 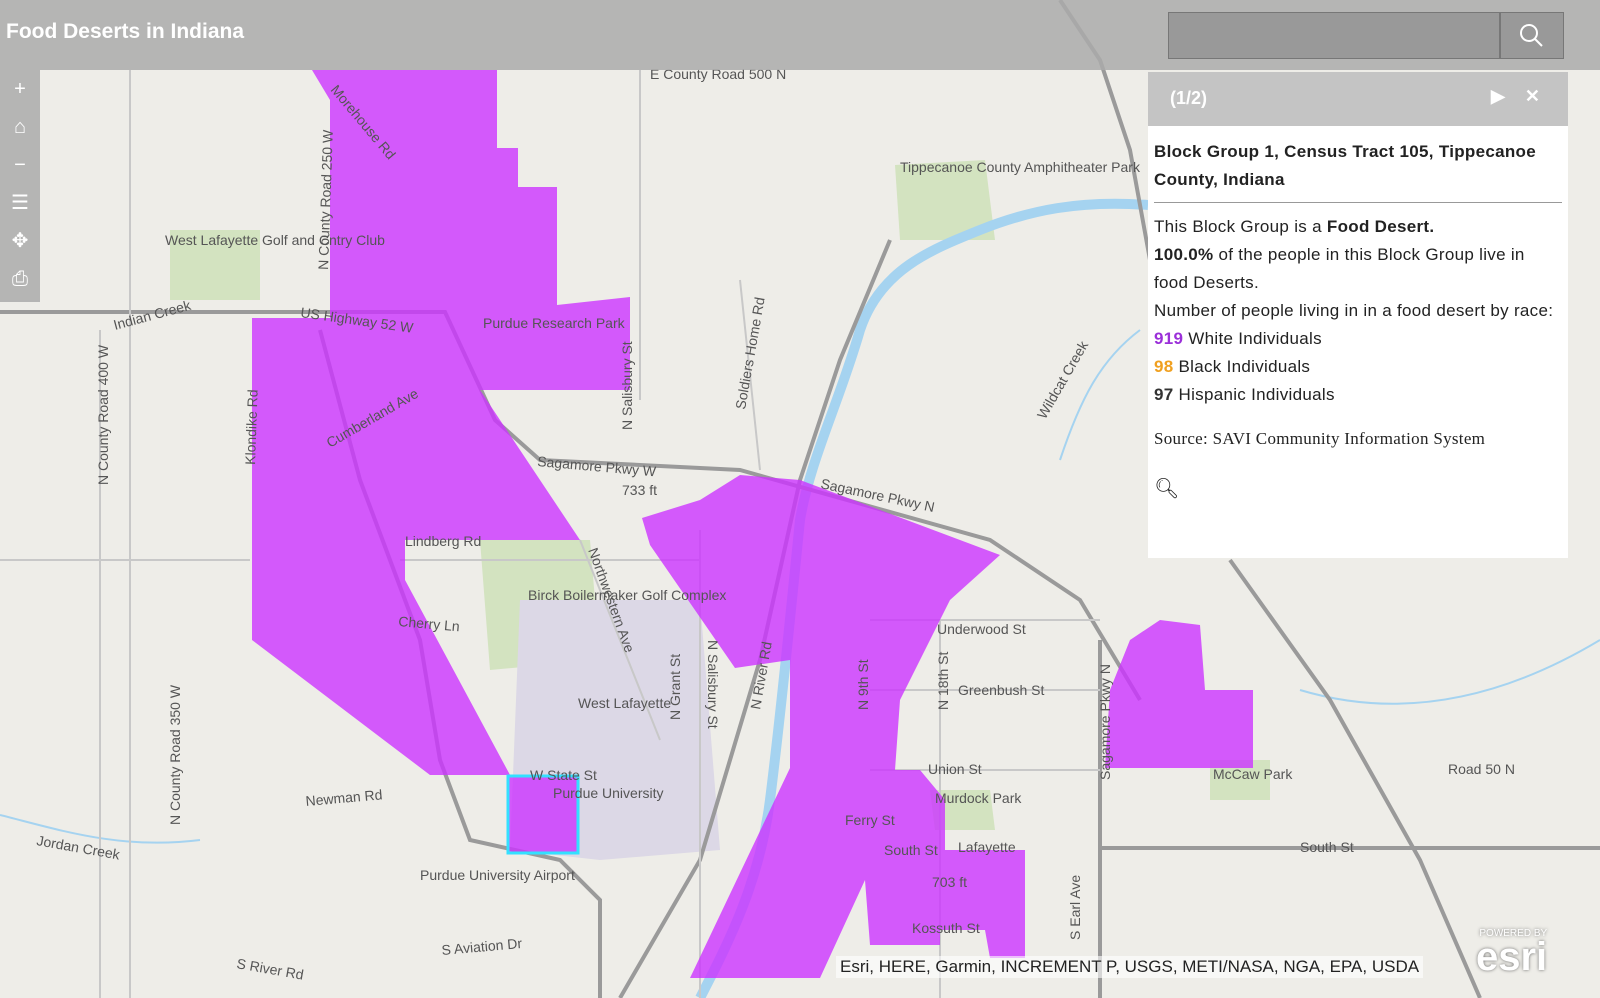 What do you see at coordinates (1063, 379) in the screenshot?
I see `map-label: Wildcat Creek` at bounding box center [1063, 379].